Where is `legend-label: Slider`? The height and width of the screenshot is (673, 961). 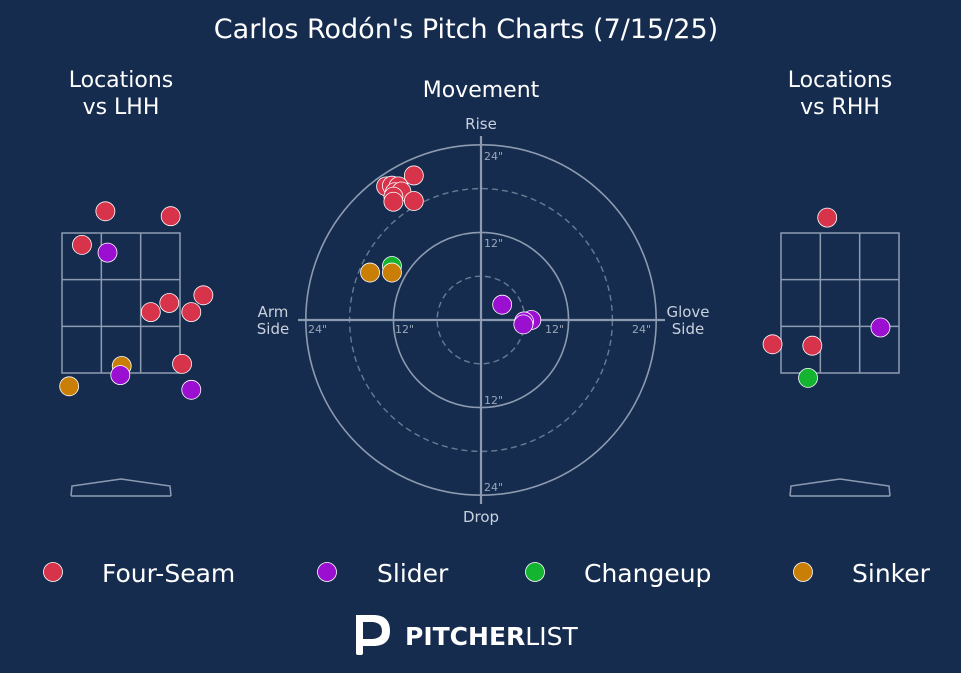 legend-label: Slider is located at coordinates (413, 573).